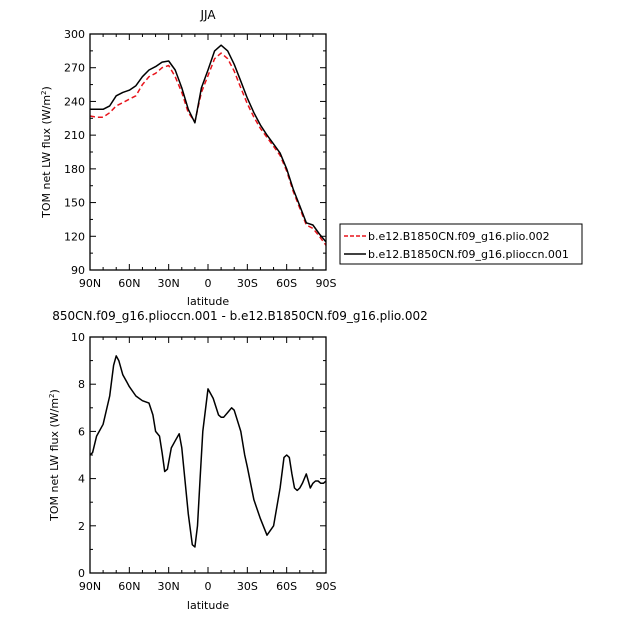 This screenshot has height=618, width=618. What do you see at coordinates (78, 270) in the screenshot?
I see `panel1-ytick-label: 90` at bounding box center [78, 270].